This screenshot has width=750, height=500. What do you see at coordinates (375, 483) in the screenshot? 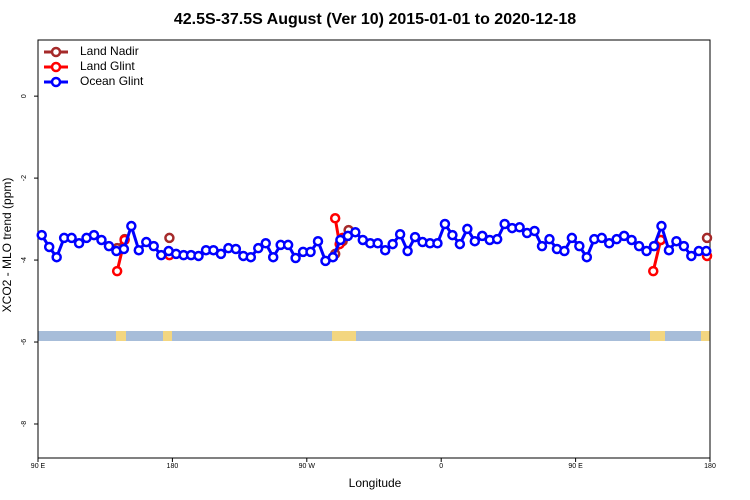
I see `x-axis-label: Longitude` at bounding box center [375, 483].